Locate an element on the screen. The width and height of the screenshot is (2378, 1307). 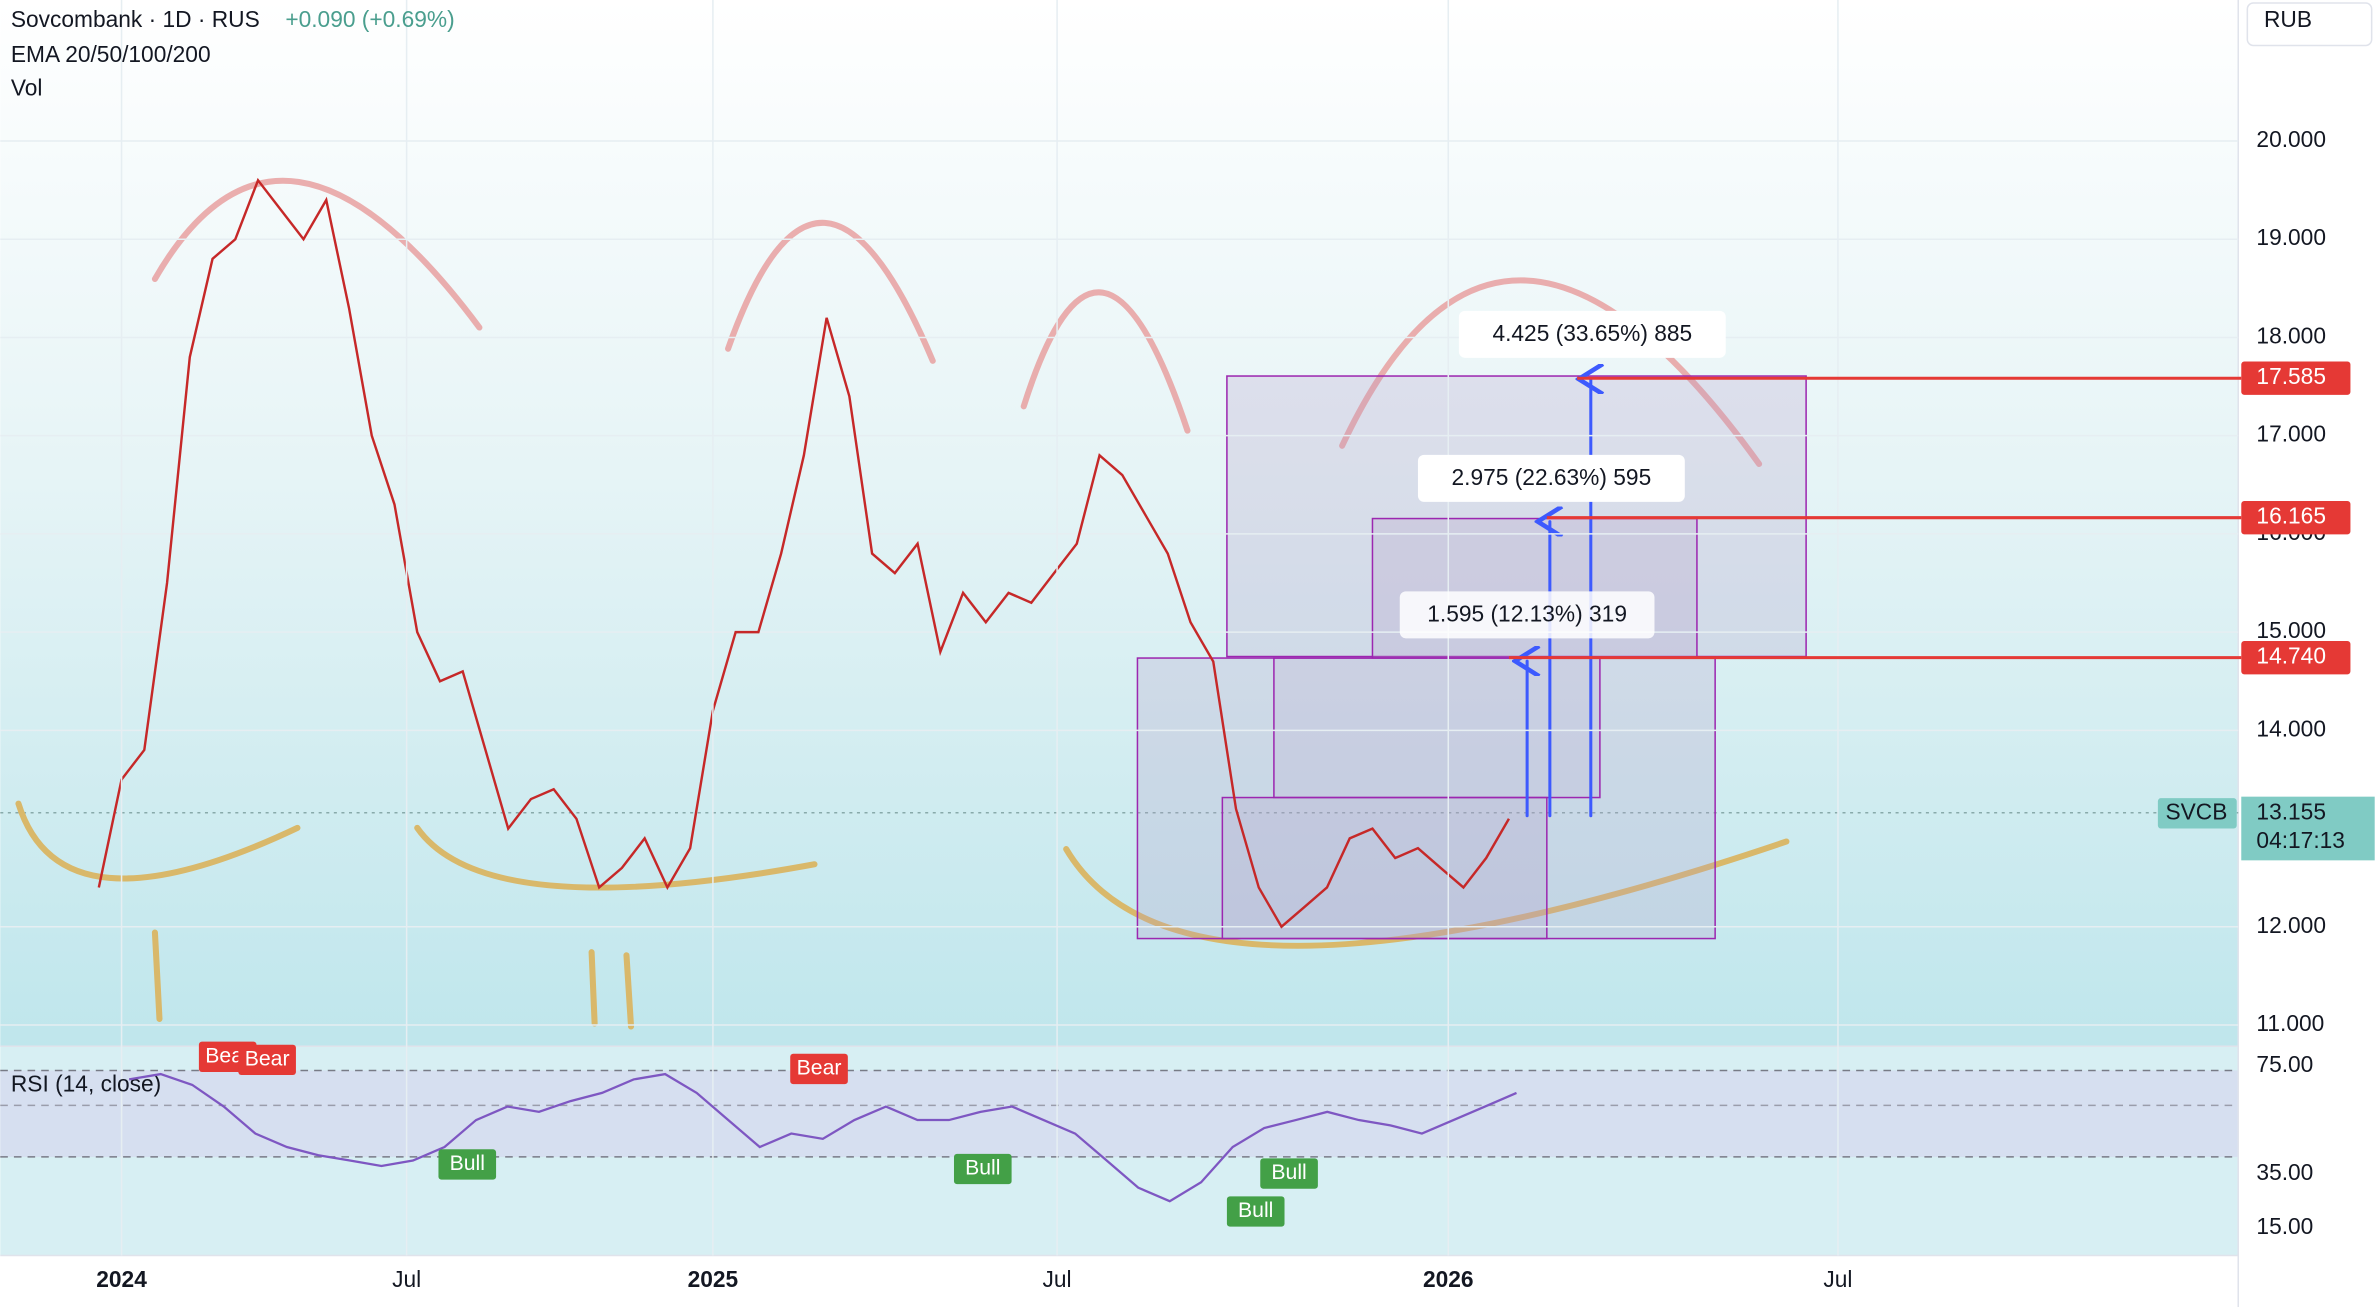
currency-box is located at coordinates (2309, 24).